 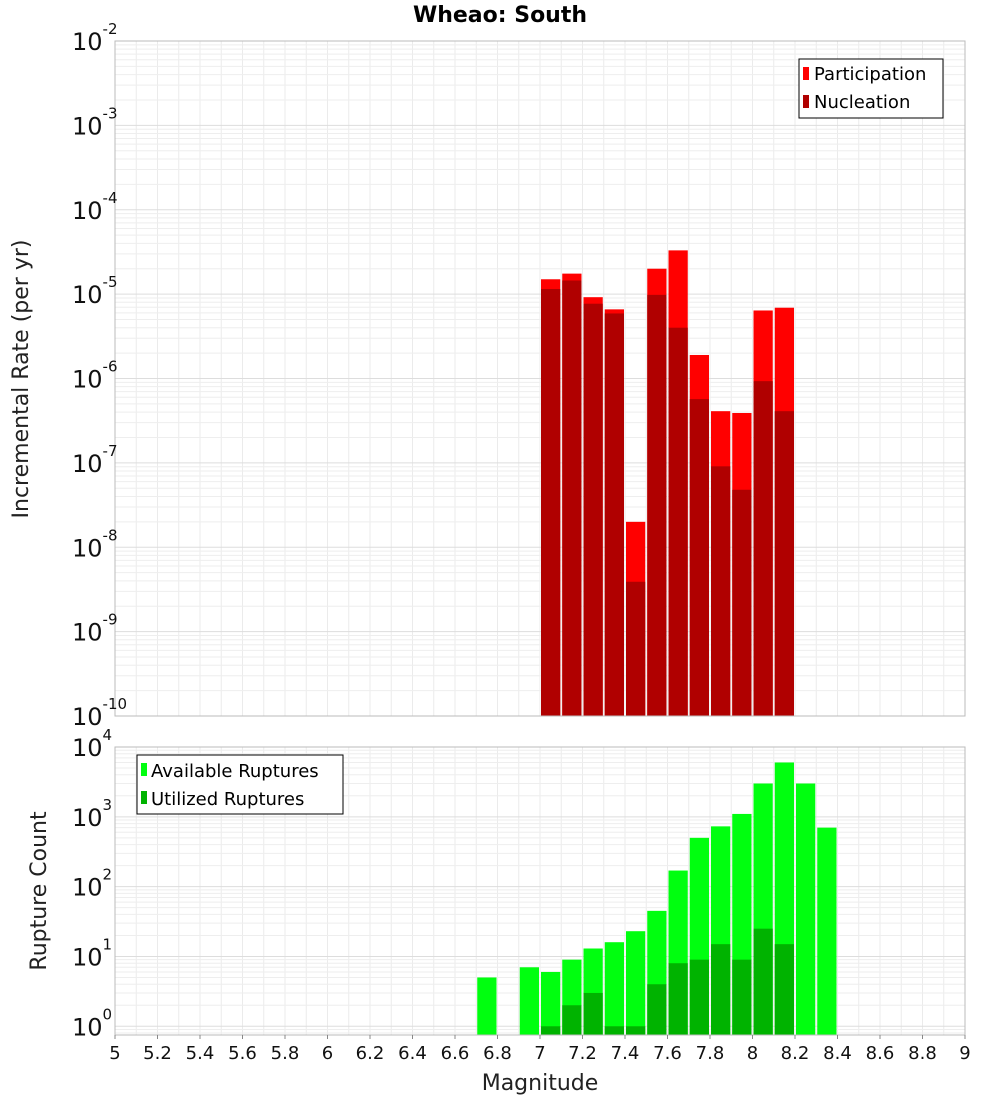 I want to click on bottom-y-tick-label: 10², so click(x=92, y=884).